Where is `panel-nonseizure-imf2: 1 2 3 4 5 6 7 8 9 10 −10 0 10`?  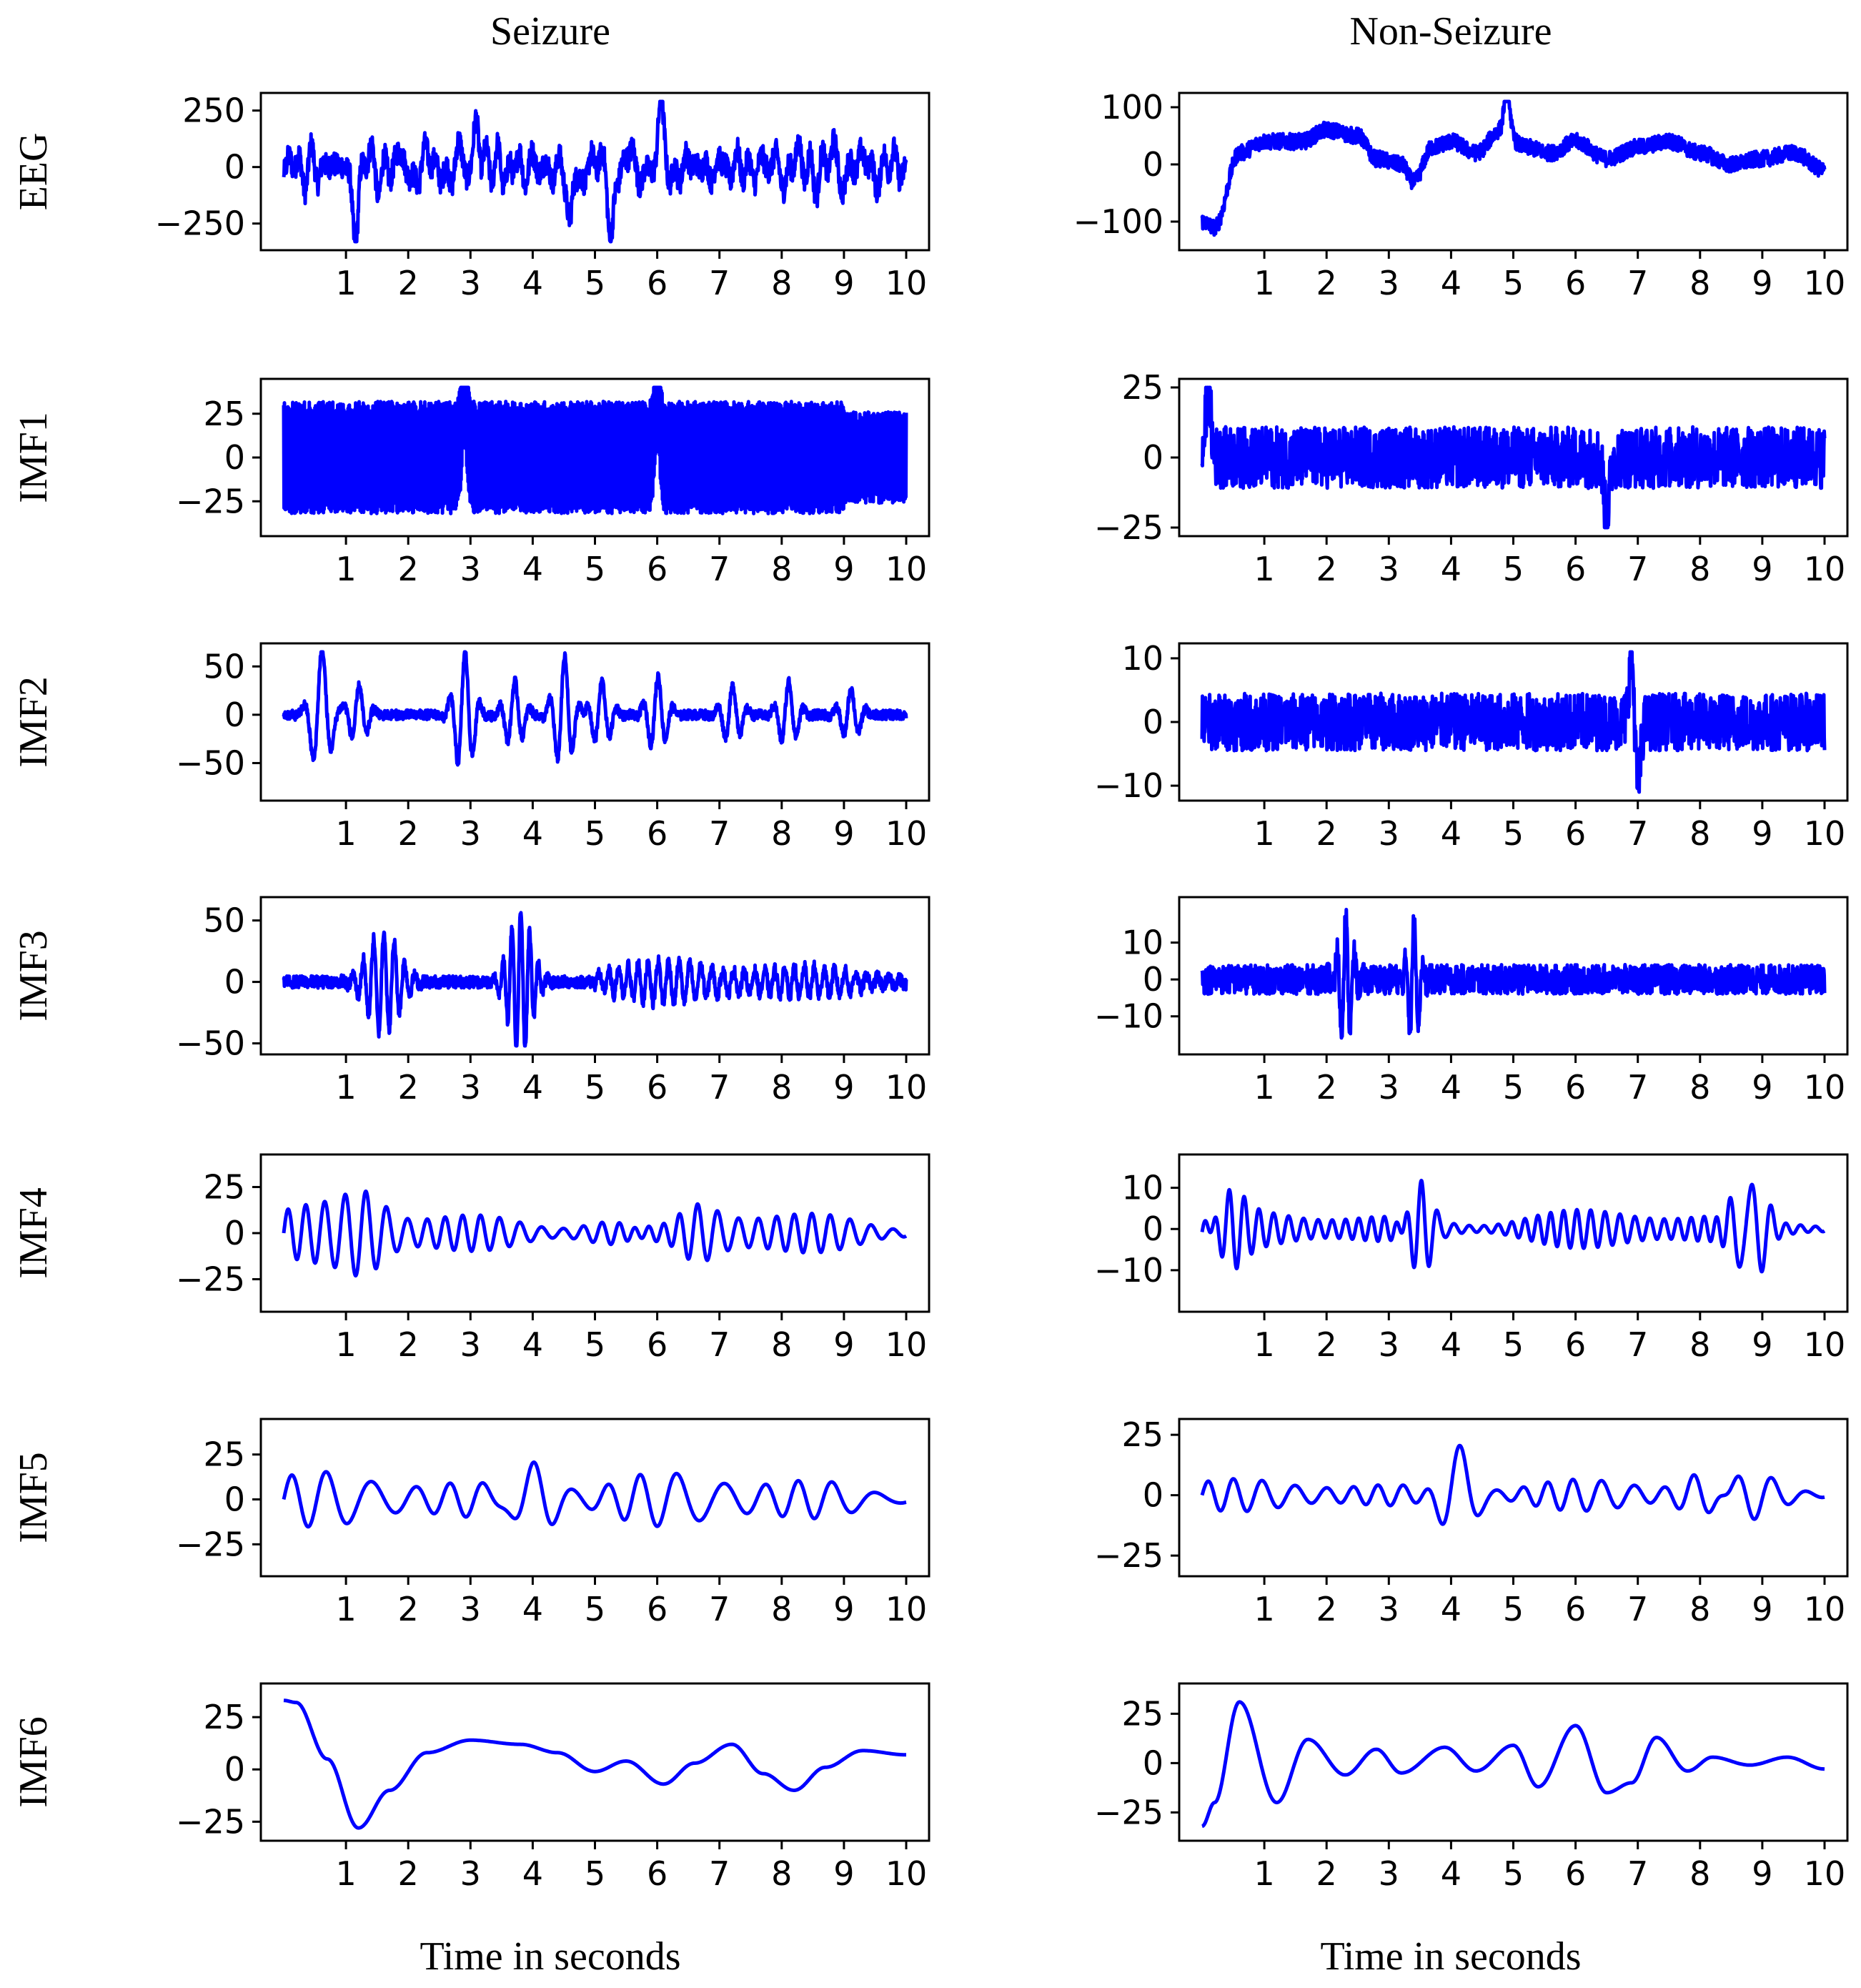 panel-nonseizure-imf2: 1 2 3 4 5 6 7 8 9 10 −10 0 10 is located at coordinates (1471, 746).